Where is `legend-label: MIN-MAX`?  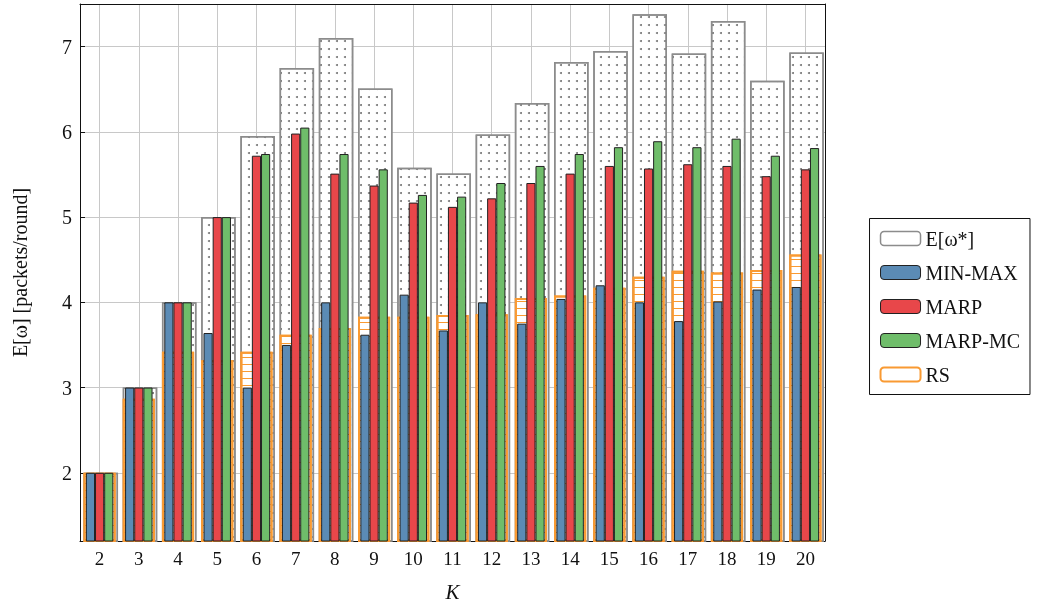
legend-label: MIN-MAX is located at coordinates (972, 272).